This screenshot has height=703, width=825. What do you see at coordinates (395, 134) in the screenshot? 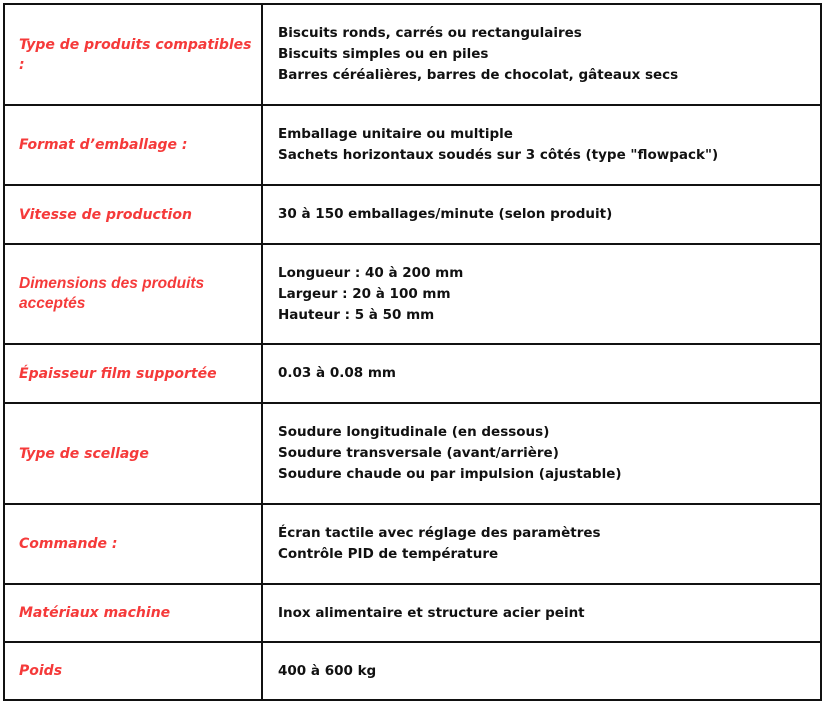
I see `spec-value-line: Emballage unitaire ou multiple` at bounding box center [395, 134].